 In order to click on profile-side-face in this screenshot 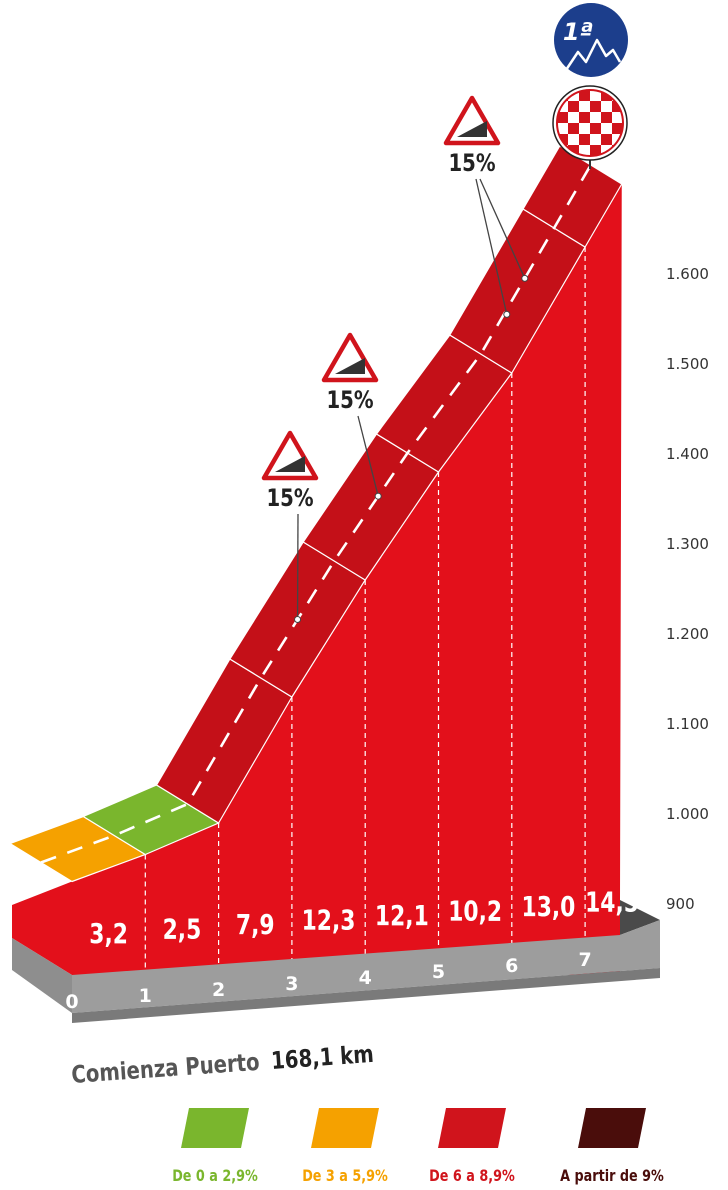, I will do `click(42, 928)`.